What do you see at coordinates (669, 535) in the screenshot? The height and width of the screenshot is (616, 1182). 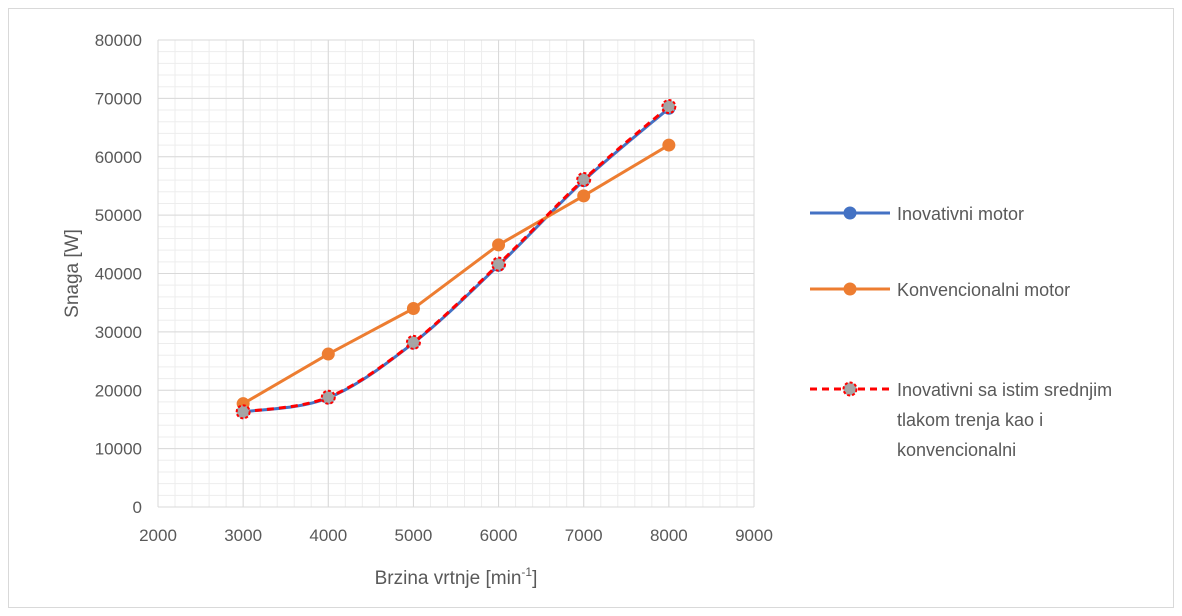 I see `x-tick-label: 8000` at bounding box center [669, 535].